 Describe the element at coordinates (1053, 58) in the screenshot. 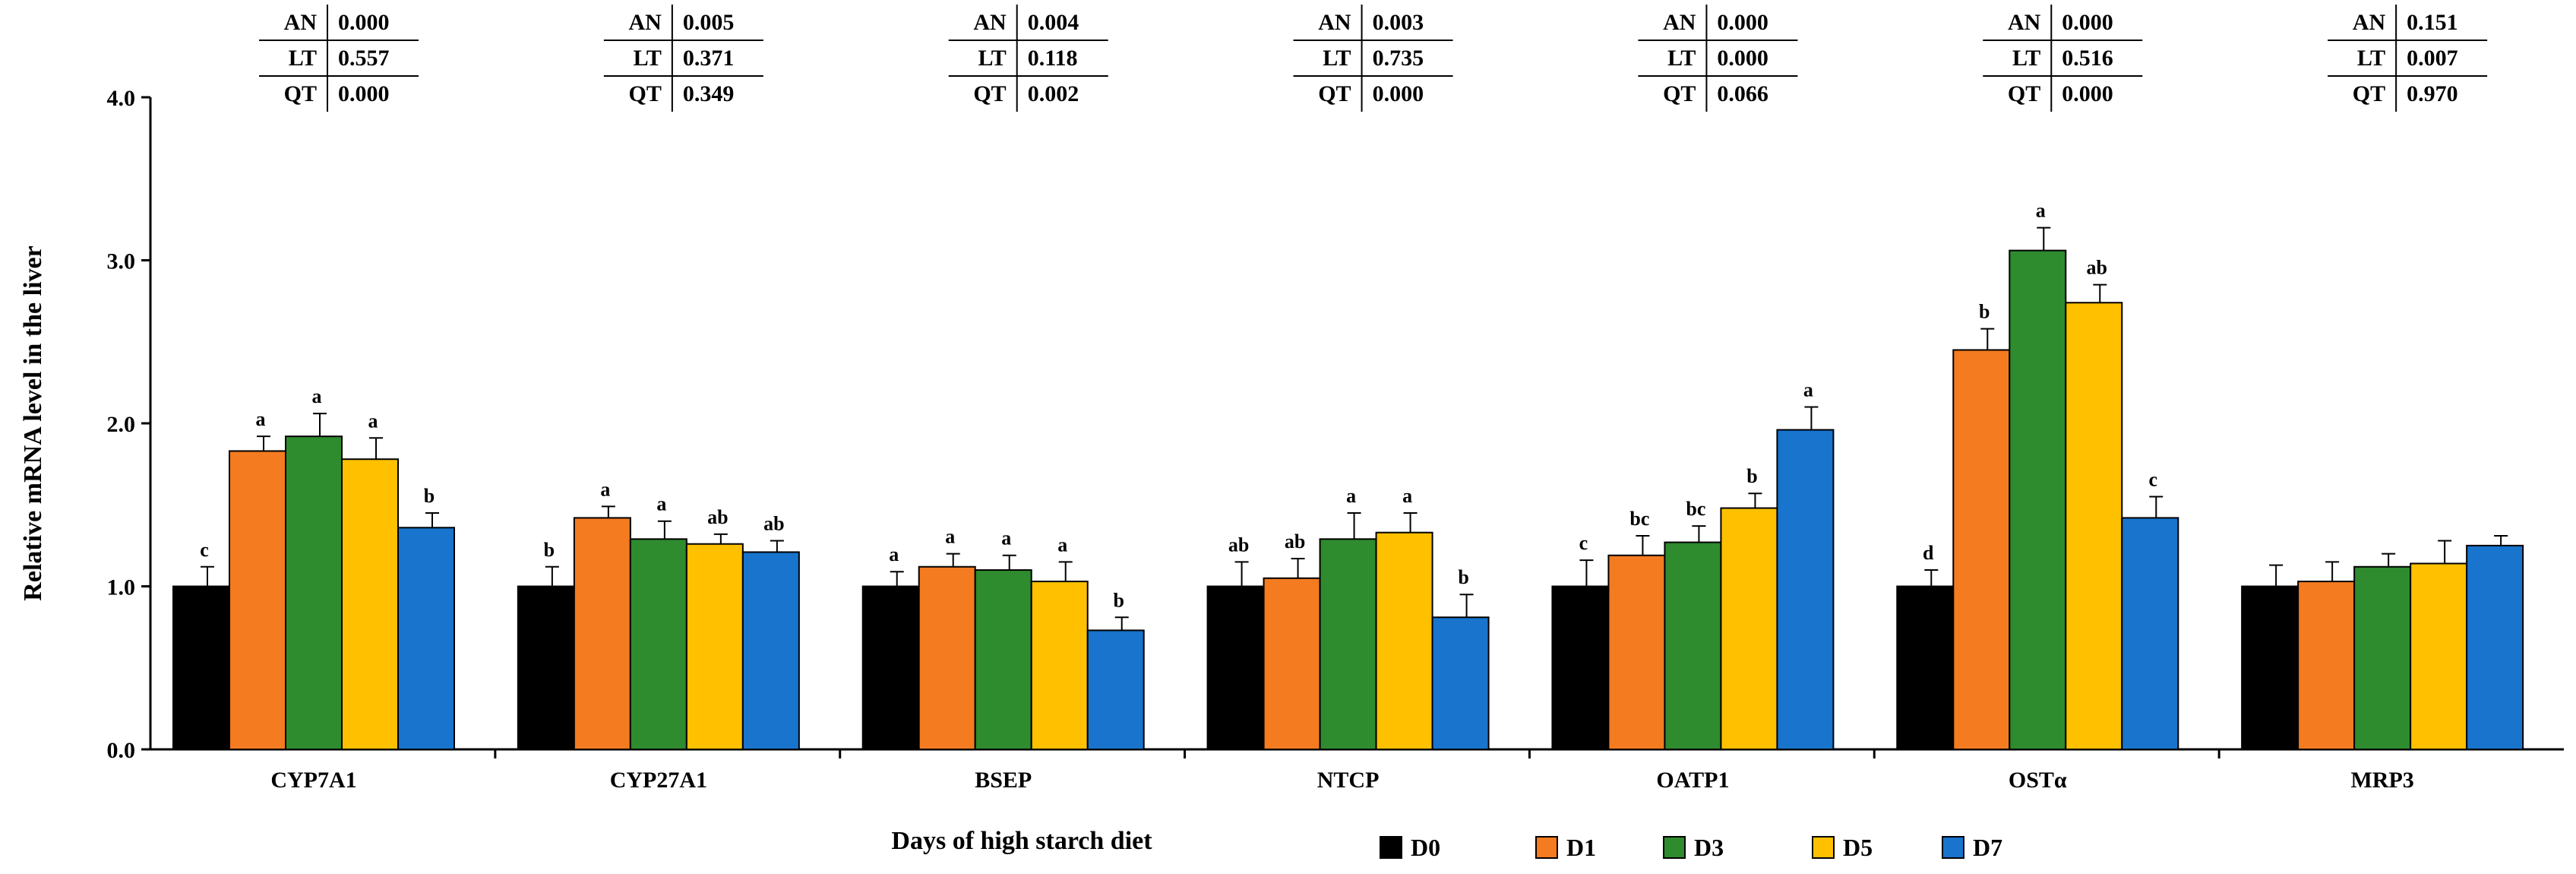

I see `stats-value: 0.118` at that location.